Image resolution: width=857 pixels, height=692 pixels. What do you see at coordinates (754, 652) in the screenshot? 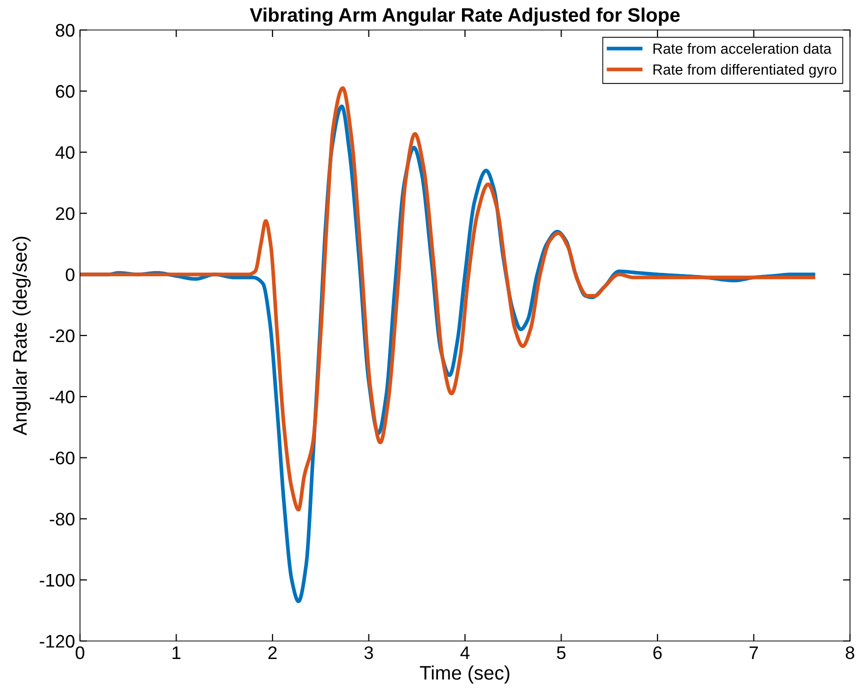
I see `x-tick-label: 7` at bounding box center [754, 652].